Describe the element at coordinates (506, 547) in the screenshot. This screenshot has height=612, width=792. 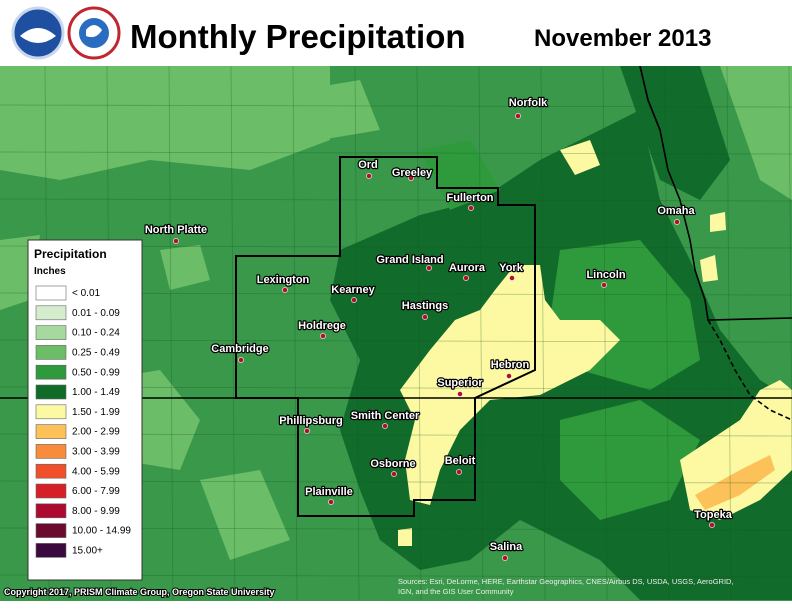
I see `city-label: Salina` at that location.